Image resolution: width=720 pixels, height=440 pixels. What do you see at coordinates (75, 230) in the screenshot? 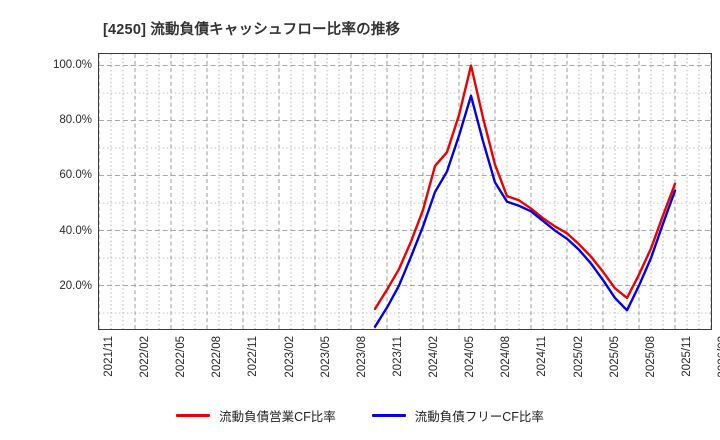
I see `y-axis-tick-label: 40.0%` at bounding box center [75, 230].